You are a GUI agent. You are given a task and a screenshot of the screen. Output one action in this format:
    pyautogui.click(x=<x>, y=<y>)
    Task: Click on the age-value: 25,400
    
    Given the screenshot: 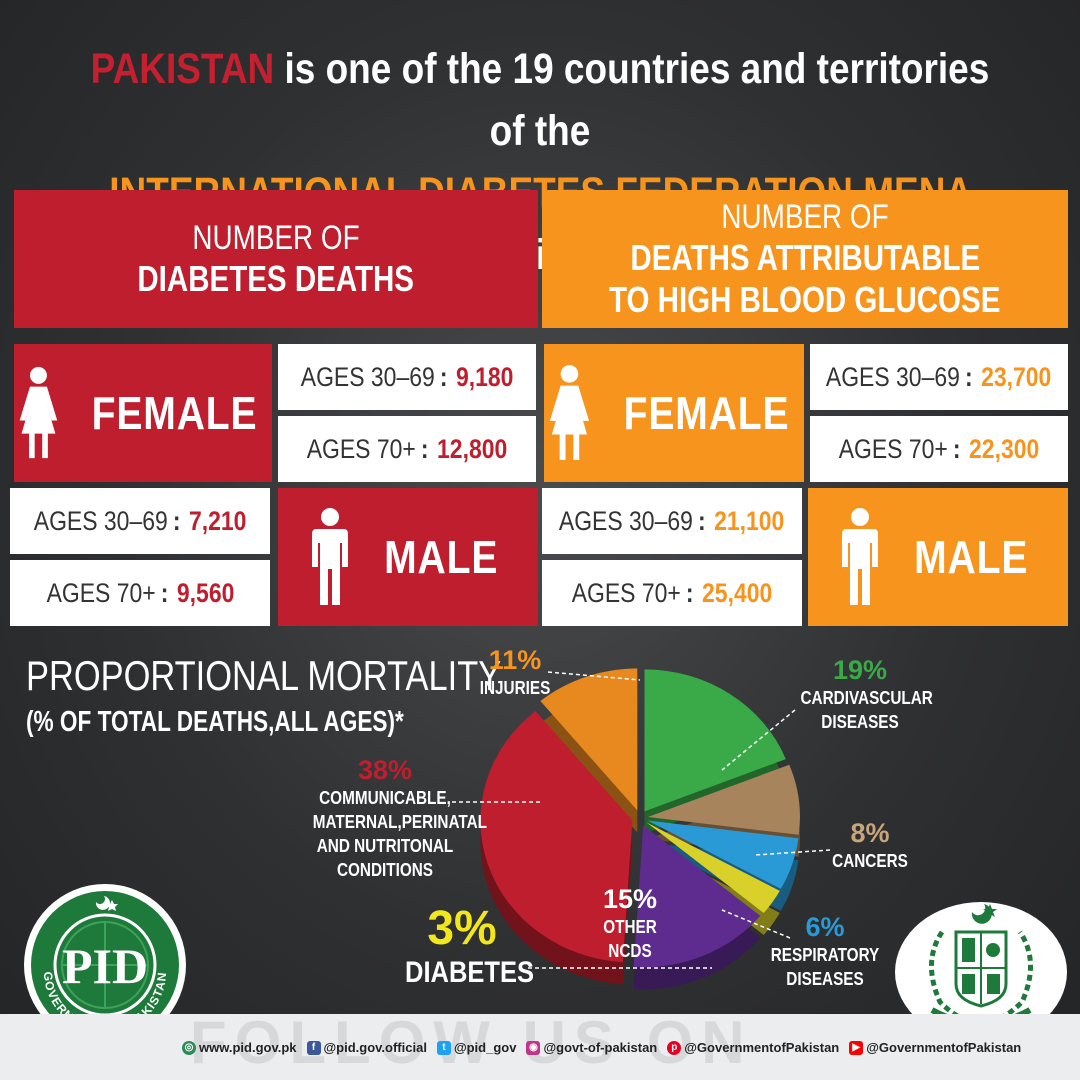 What is the action you would take?
    pyautogui.click(x=737, y=592)
    